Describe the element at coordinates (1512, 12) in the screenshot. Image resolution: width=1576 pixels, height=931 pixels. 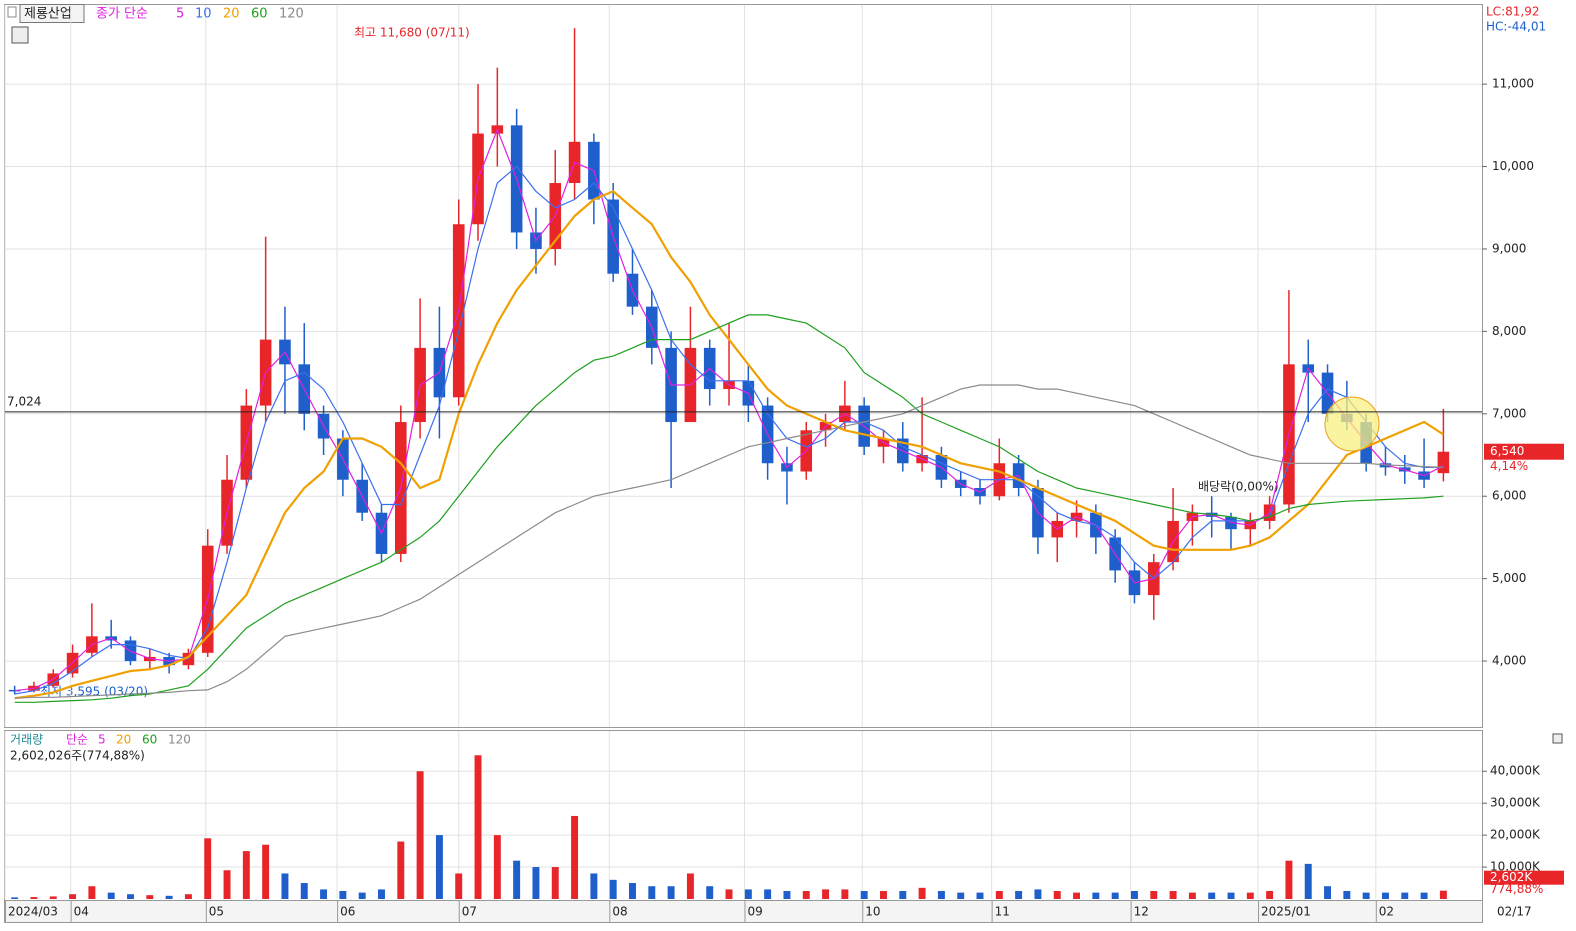
I see `lc-label: LC:81,92` at that location.